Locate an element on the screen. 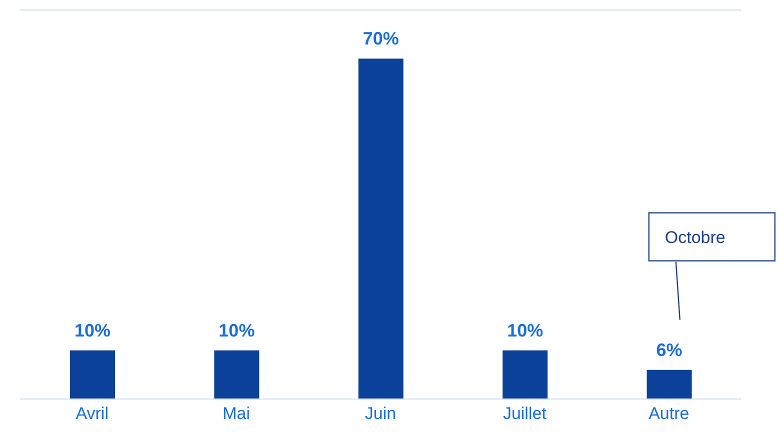 The image size is (779, 432). x-tick-label: Avril is located at coordinates (92, 414).